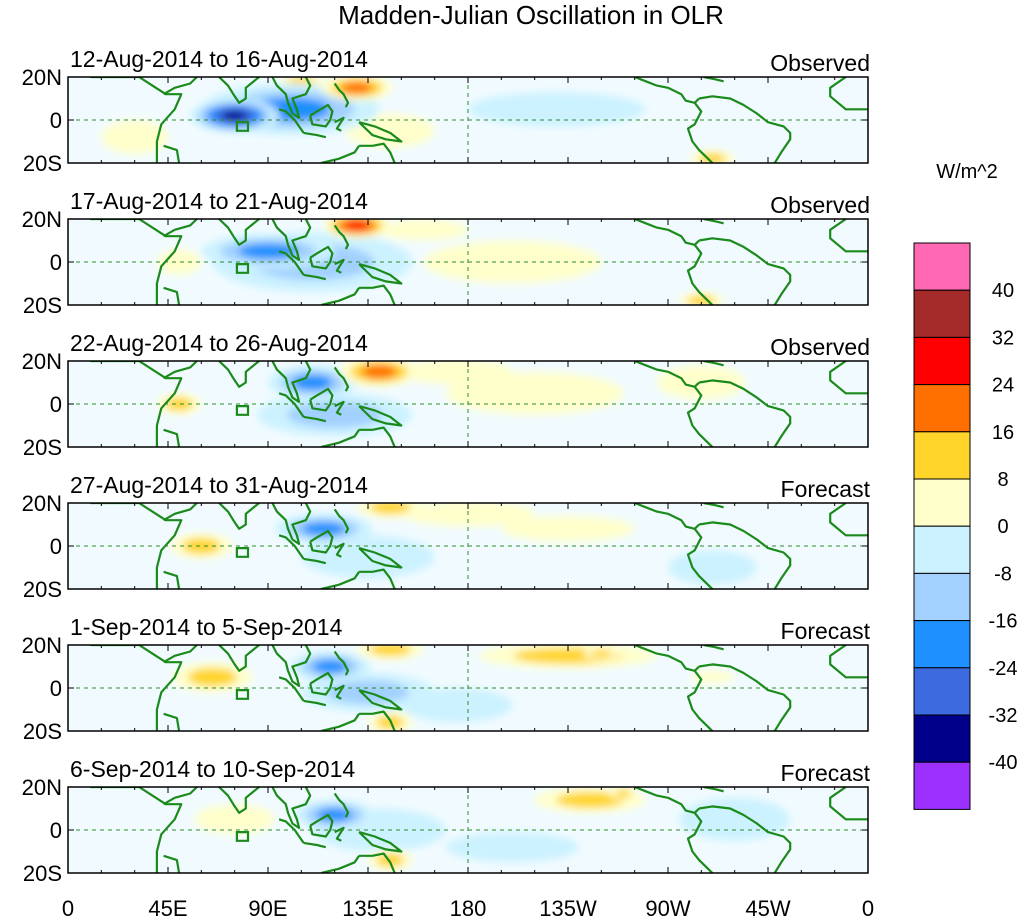  Describe the element at coordinates (767, 908) in the screenshot. I see `x-tick-label: 45W` at that location.